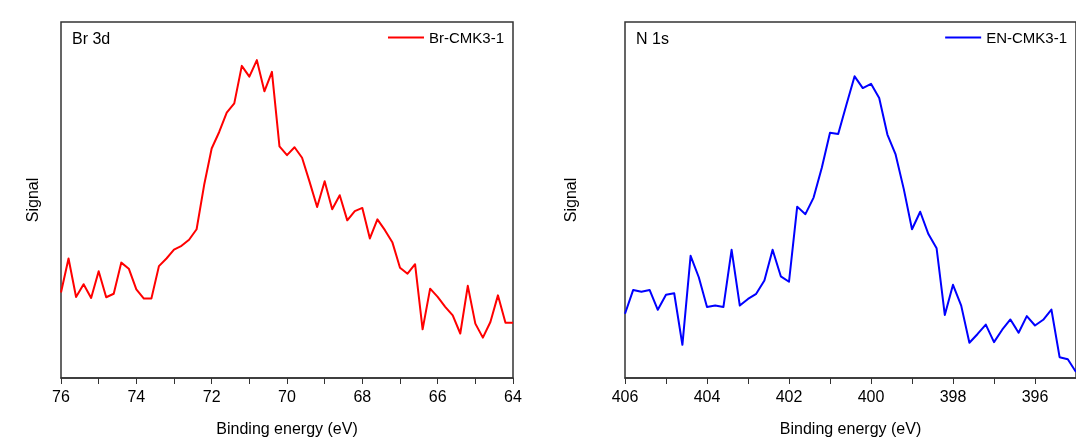  What do you see at coordinates (789, 396) in the screenshot?
I see `x-tick-label: 402` at bounding box center [789, 396].